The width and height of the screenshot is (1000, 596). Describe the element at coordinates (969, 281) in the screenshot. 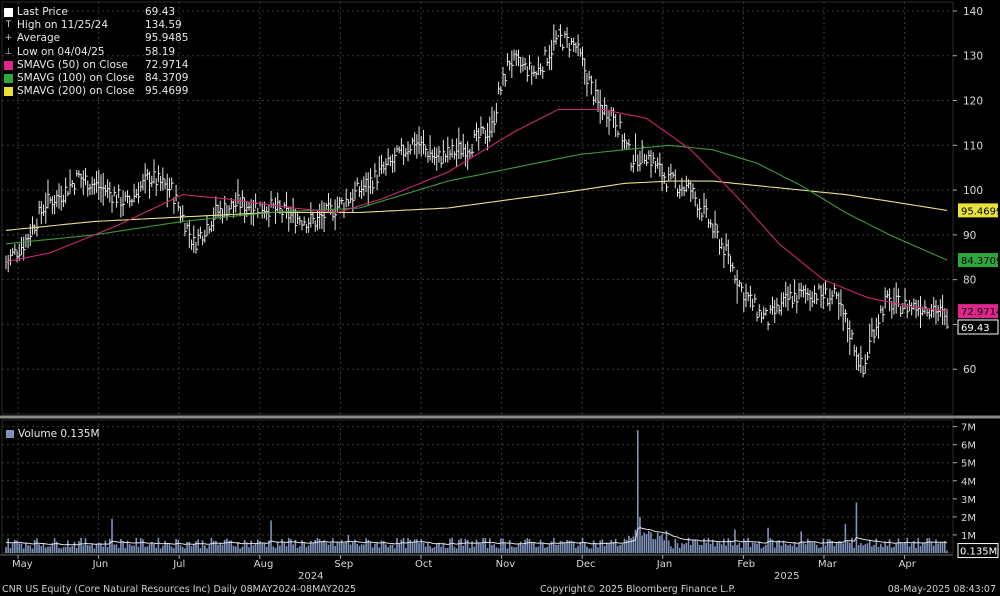

I see `price-tick-label: 80` at that location.